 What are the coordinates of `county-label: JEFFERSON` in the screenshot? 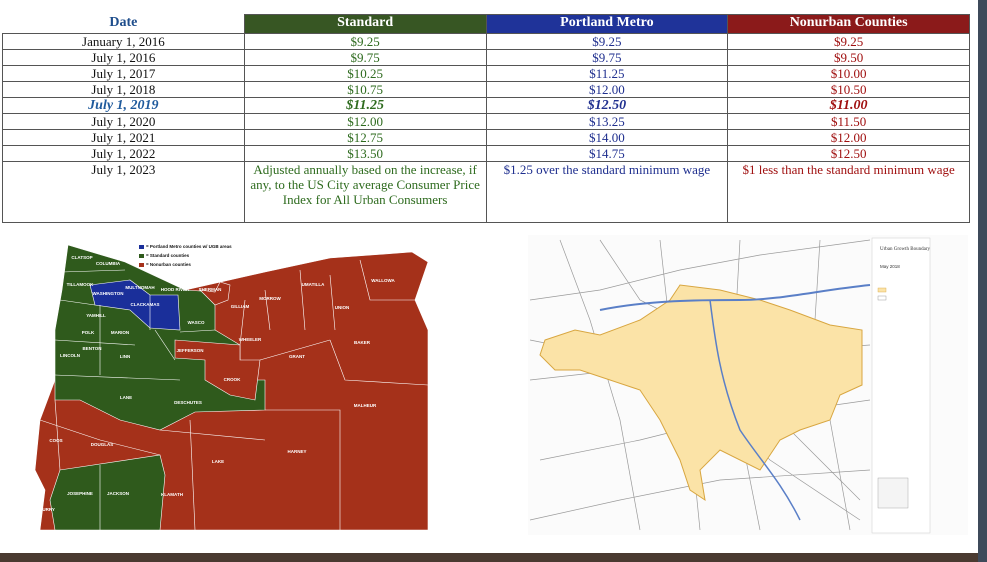 It's located at (189, 350).